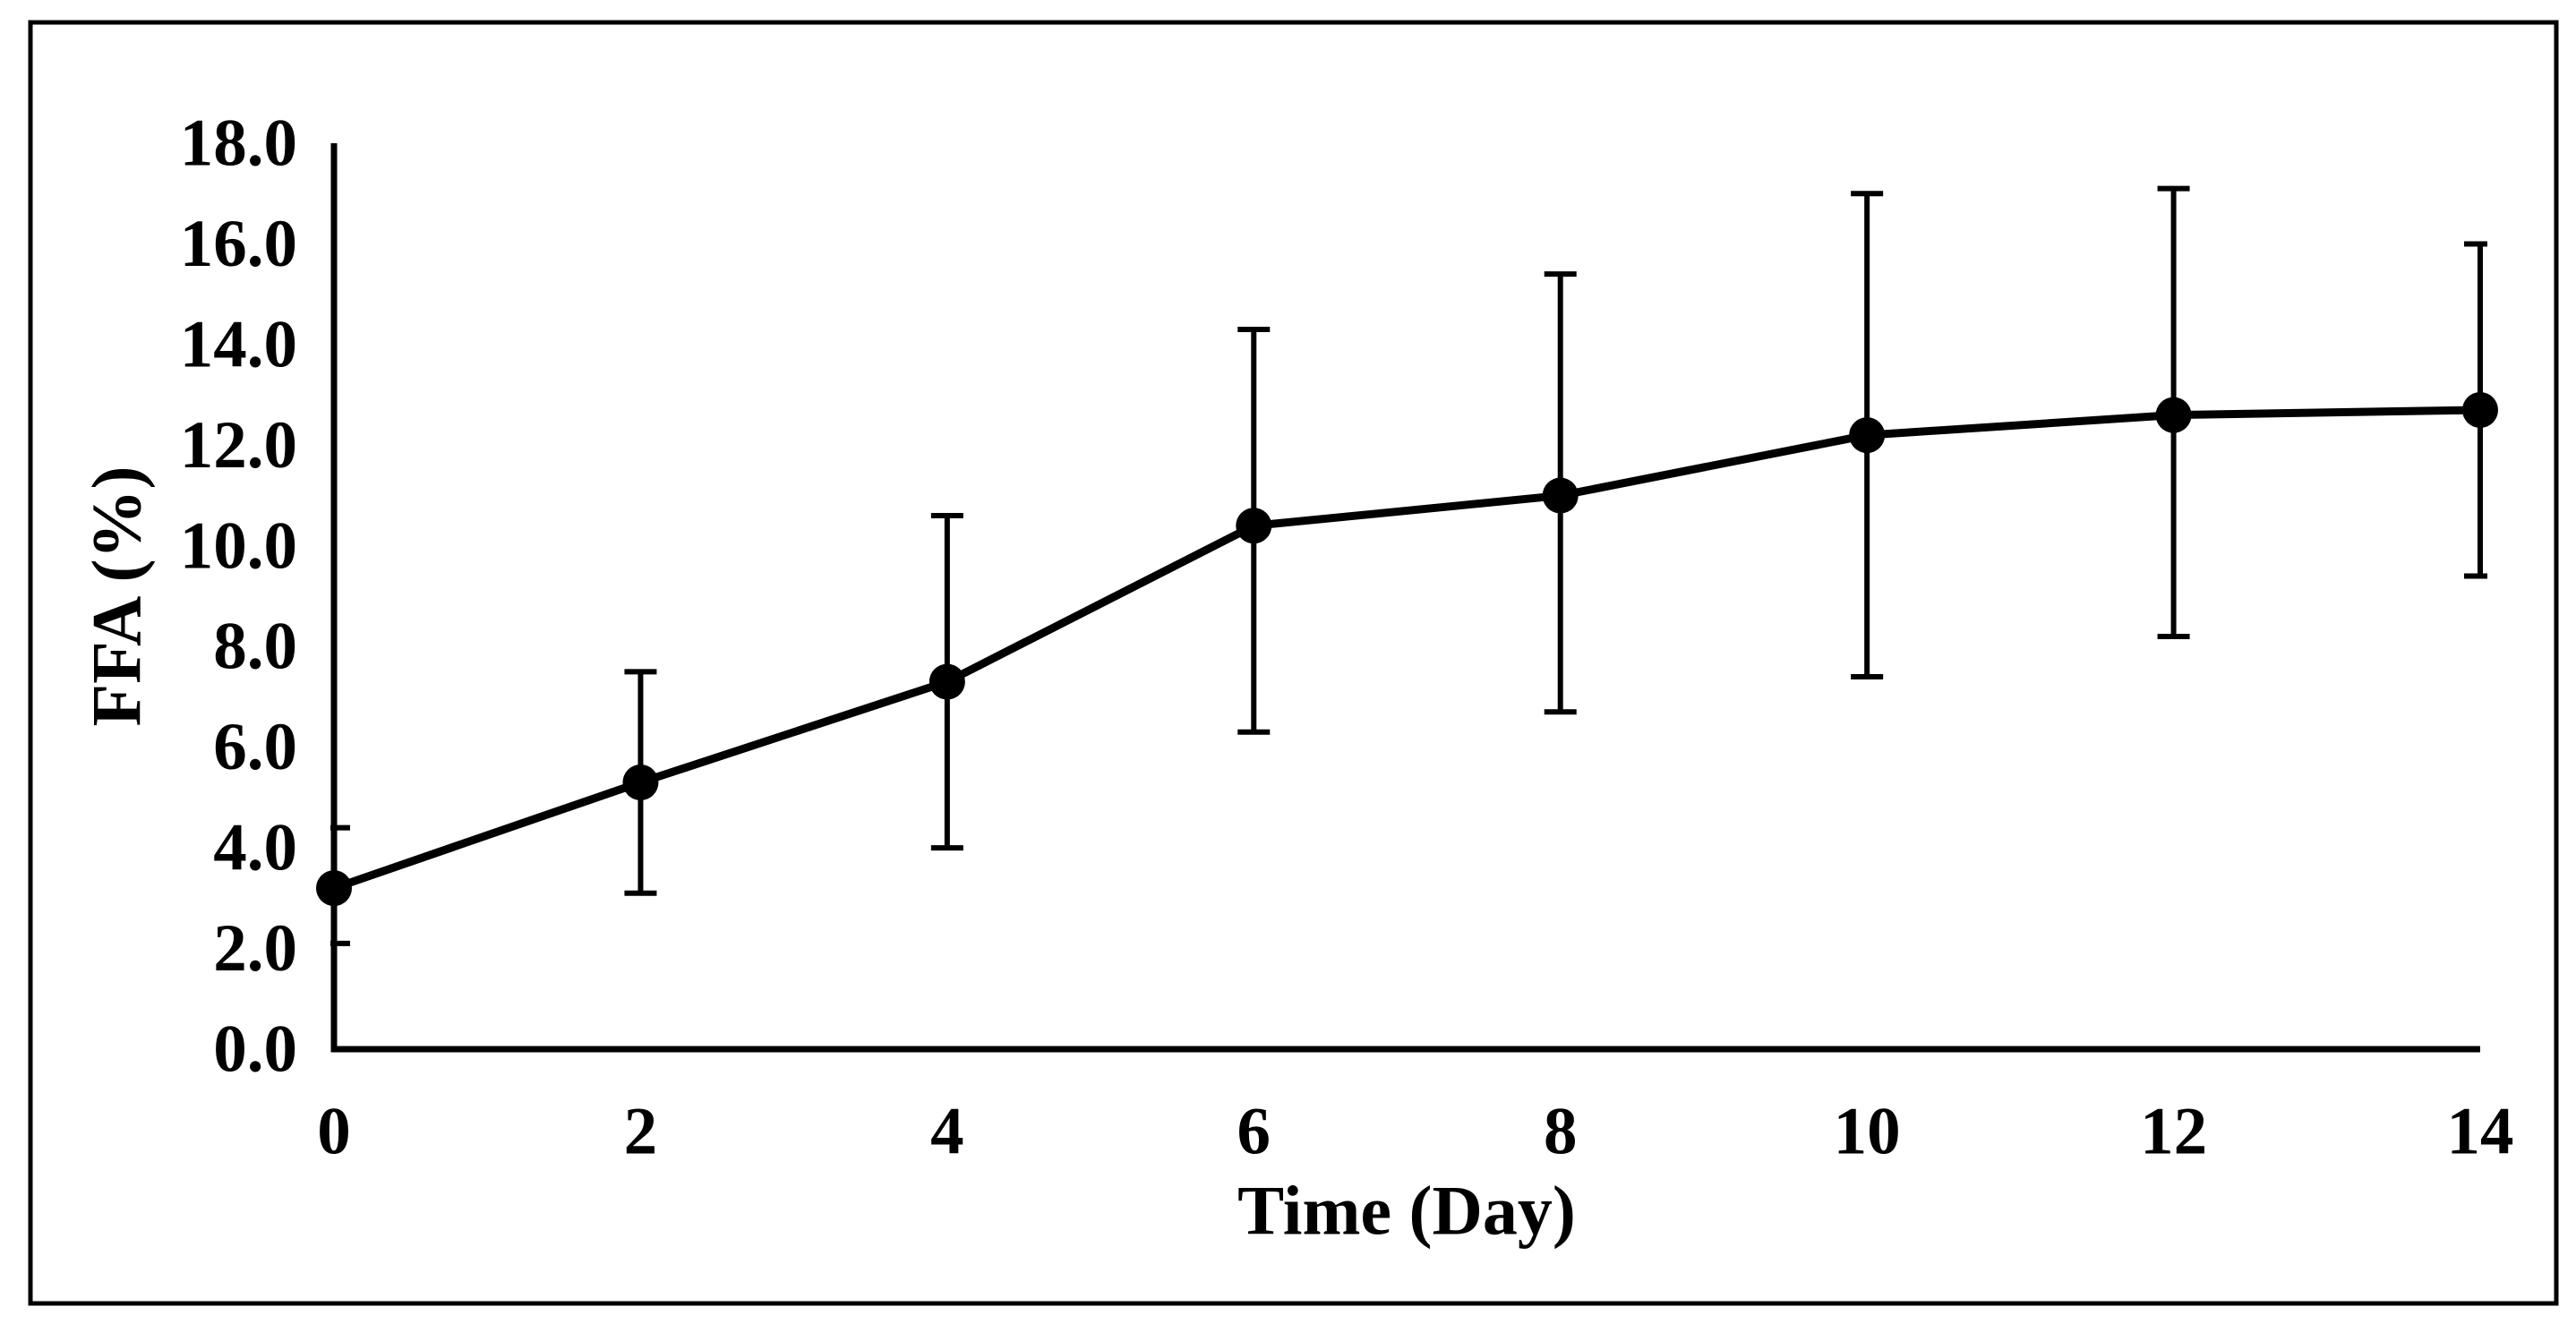  I want to click on y-tick-label: 0.0, so click(255, 1050).